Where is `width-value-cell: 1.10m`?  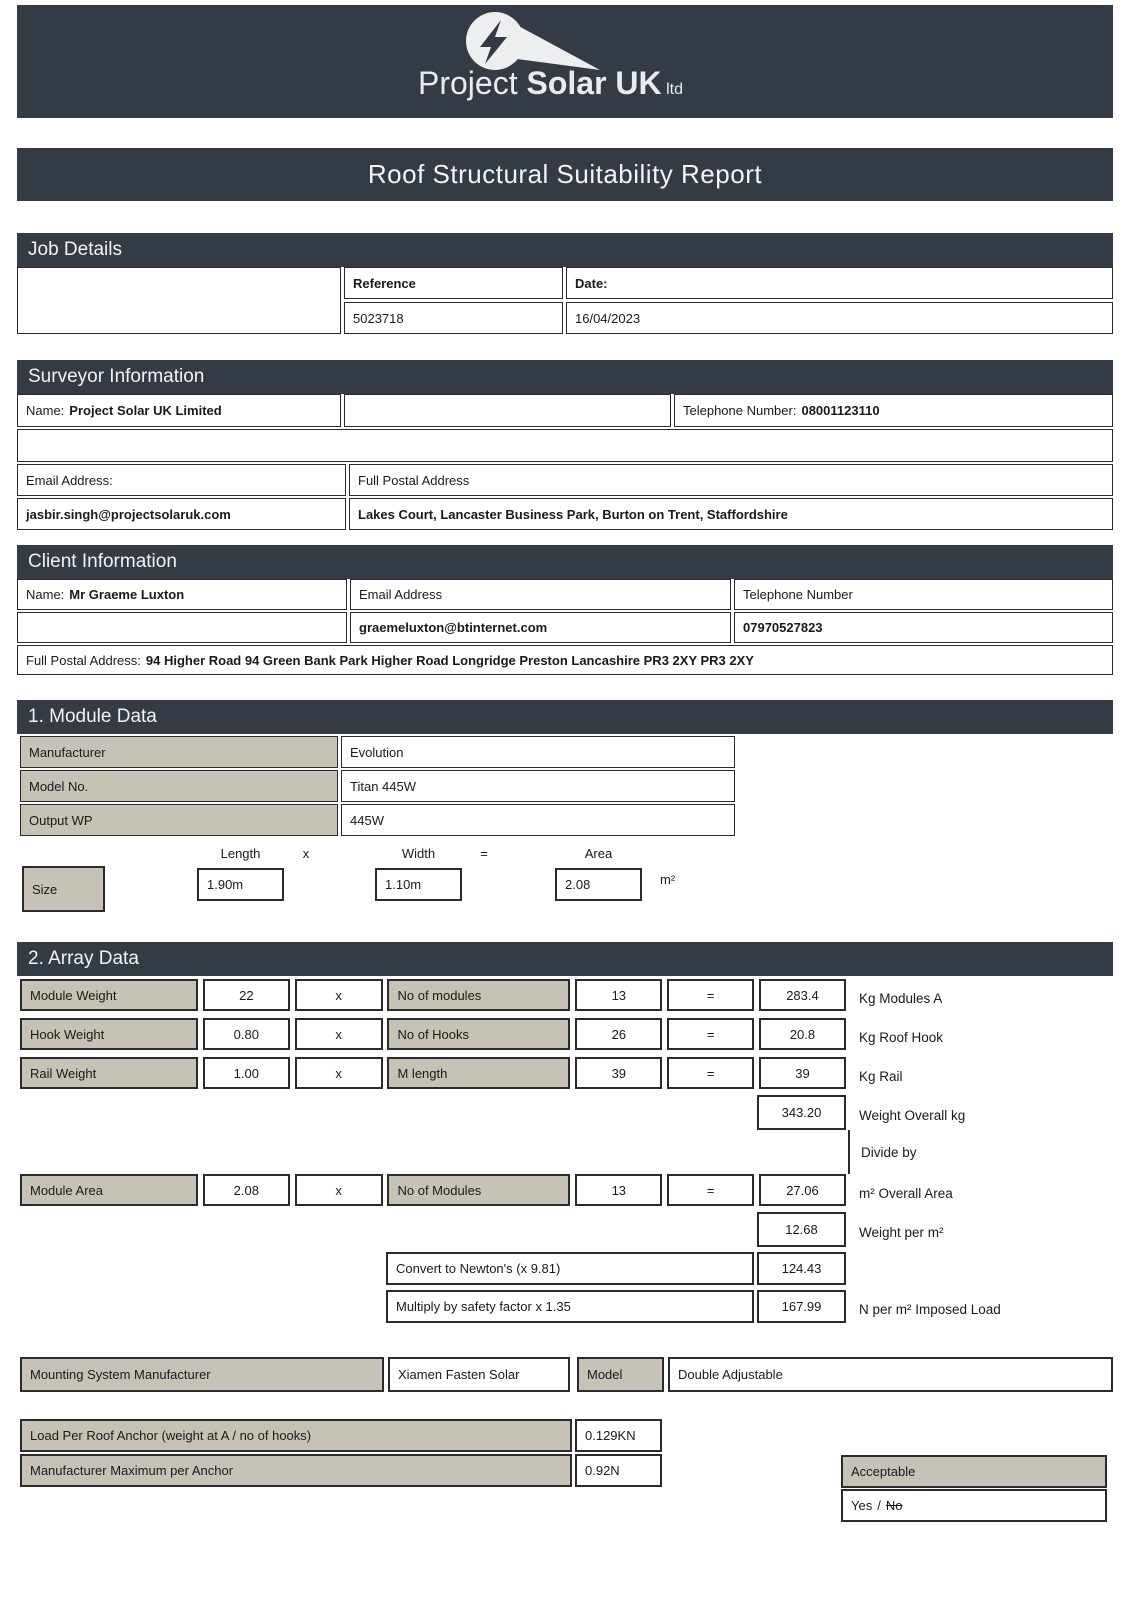
width-value-cell: 1.10m is located at coordinates (418, 884).